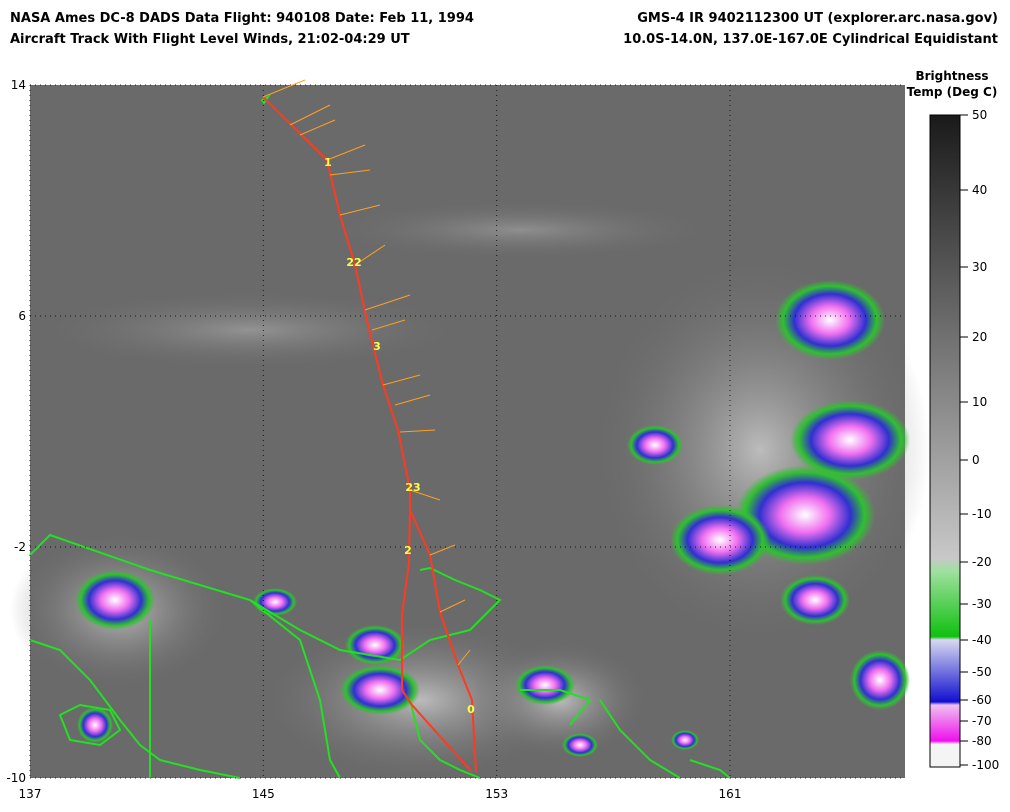 The width and height of the screenshot is (1010, 812). I want to click on colorbar-ticks: 50 40 30 20 10 0 -10 -20 -30 -40 -50 -60 -70 -80 -100, so click(979, 440).